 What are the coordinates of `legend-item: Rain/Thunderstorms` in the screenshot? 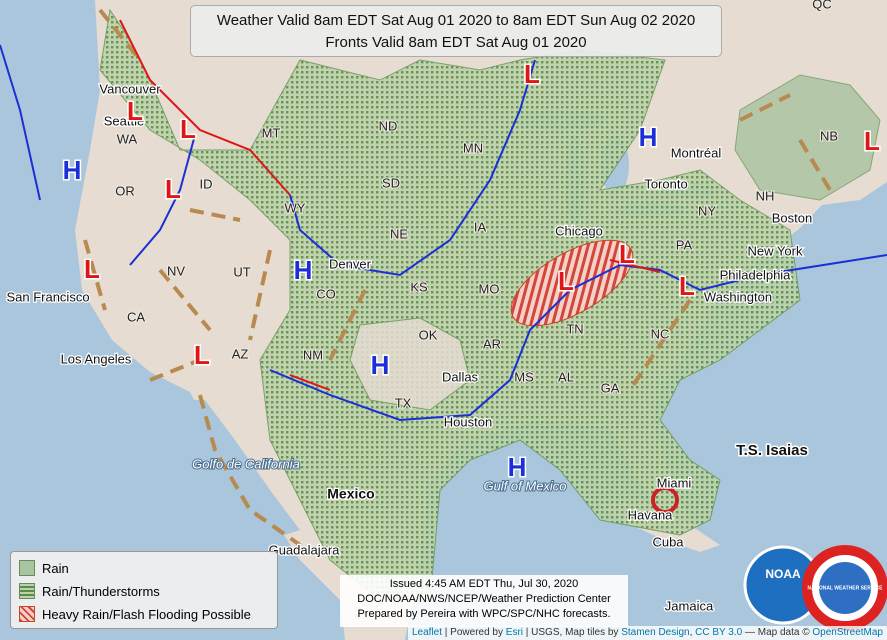 It's located at (89, 591).